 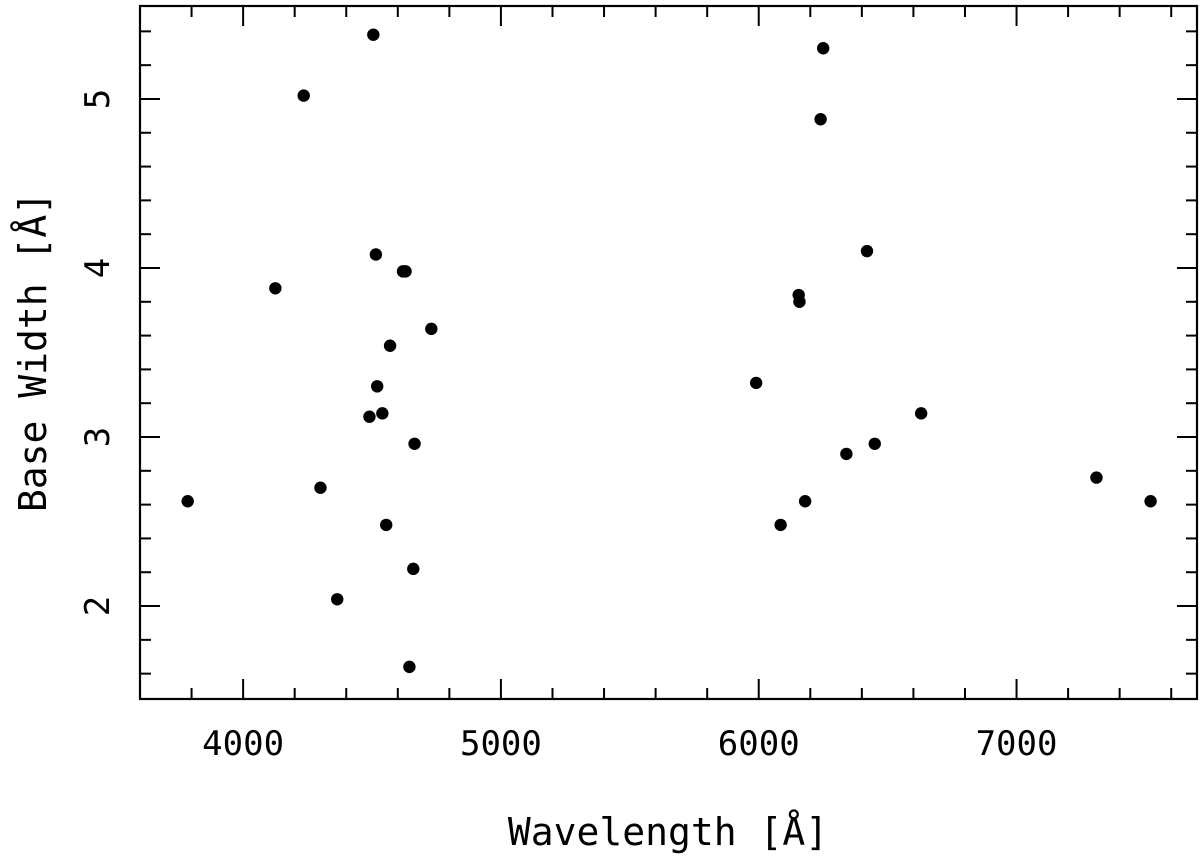 What do you see at coordinates (668, 832) in the screenshot?
I see `x-axis-label: Wavelength [Å]` at bounding box center [668, 832].